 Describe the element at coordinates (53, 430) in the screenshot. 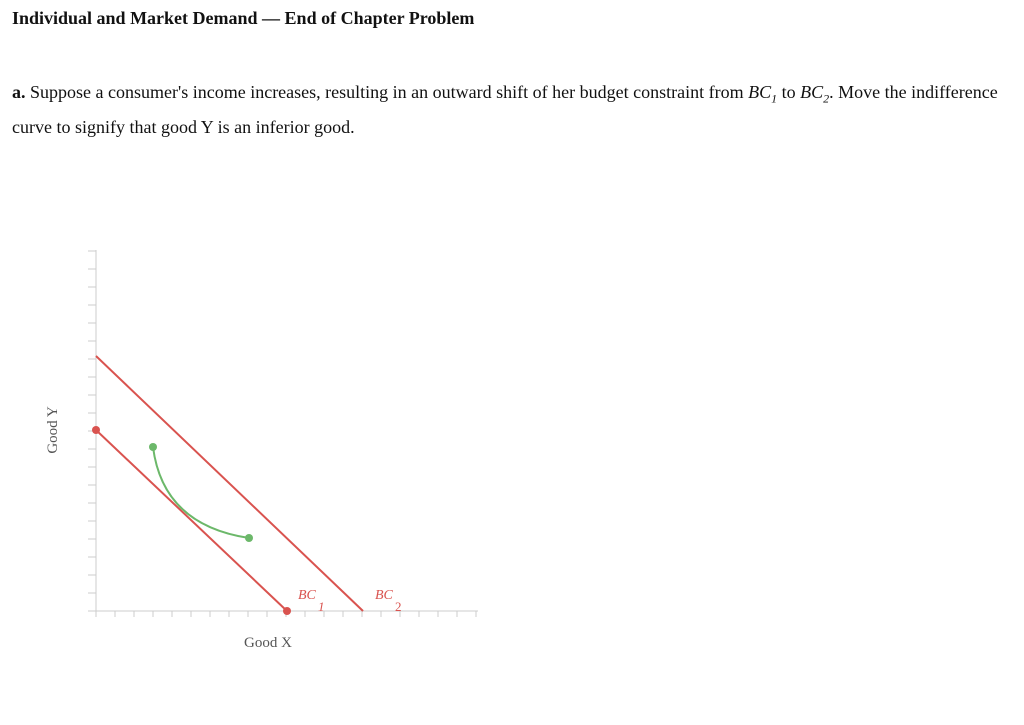

I see `y-axis-label: Good Y` at that location.